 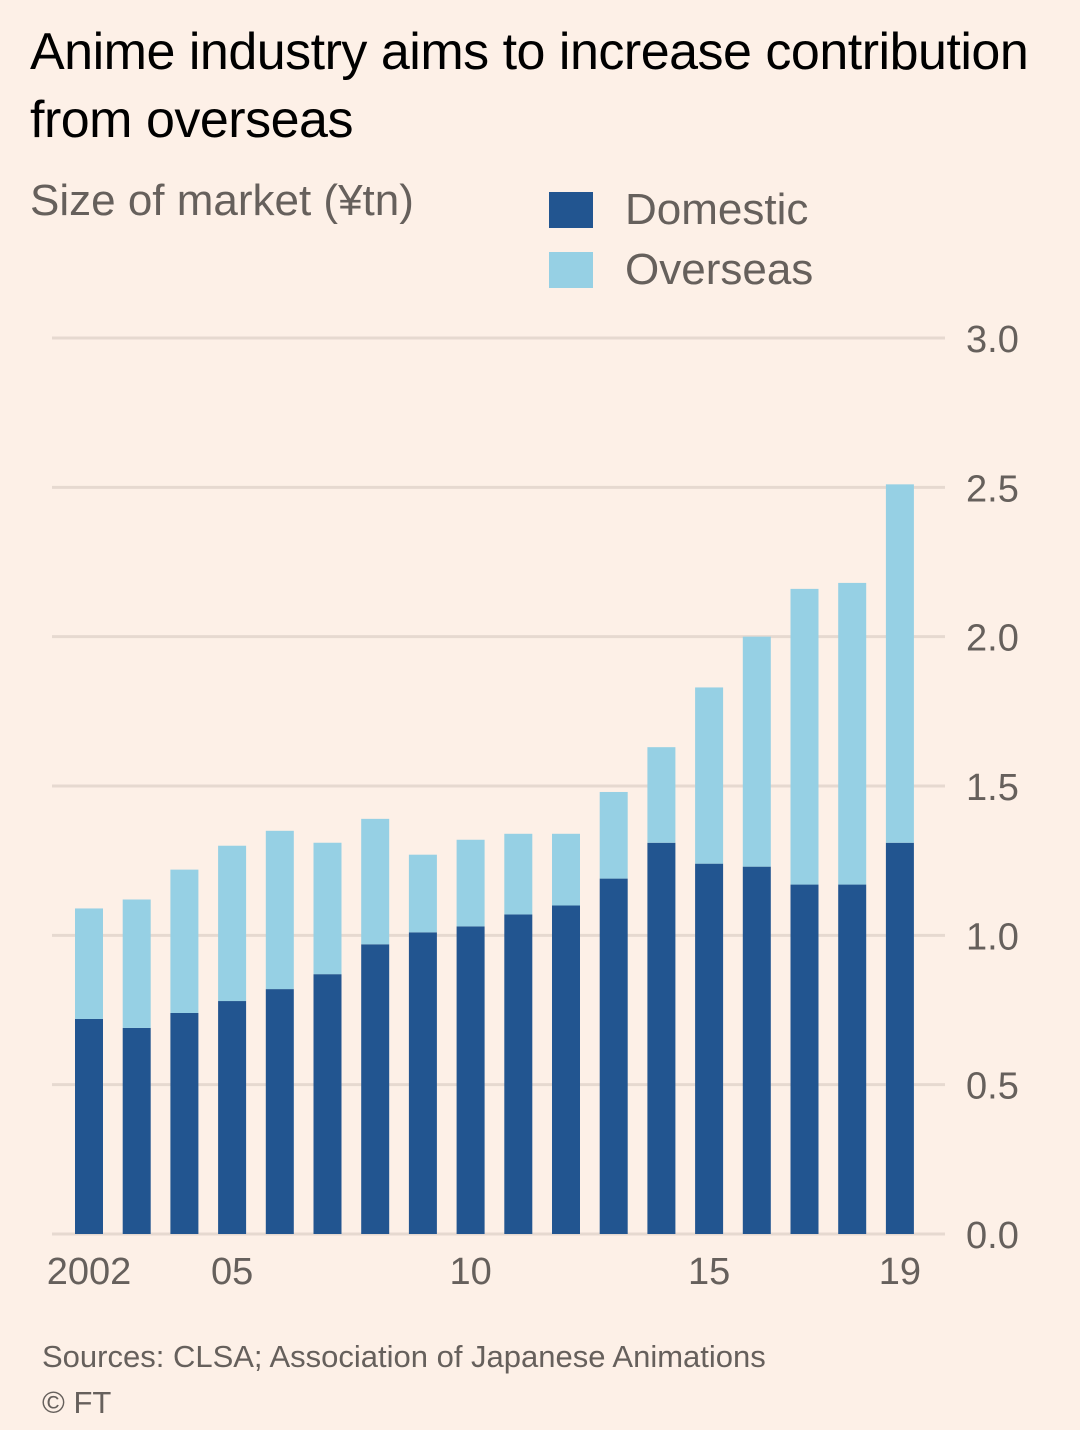 I want to click on y-tick-label: 2.0, so click(x=992, y=639).